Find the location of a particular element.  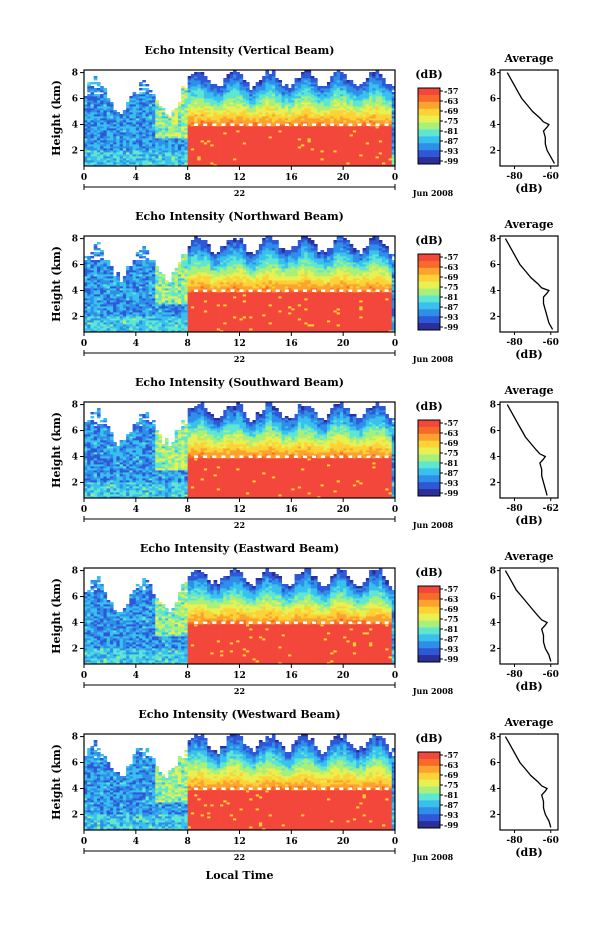

average-line is located at coordinates (530, 118).